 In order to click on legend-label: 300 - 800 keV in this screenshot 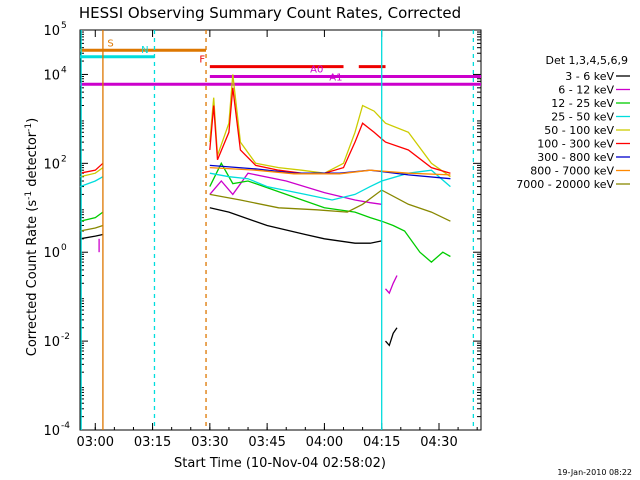, I will do `click(575, 157)`.